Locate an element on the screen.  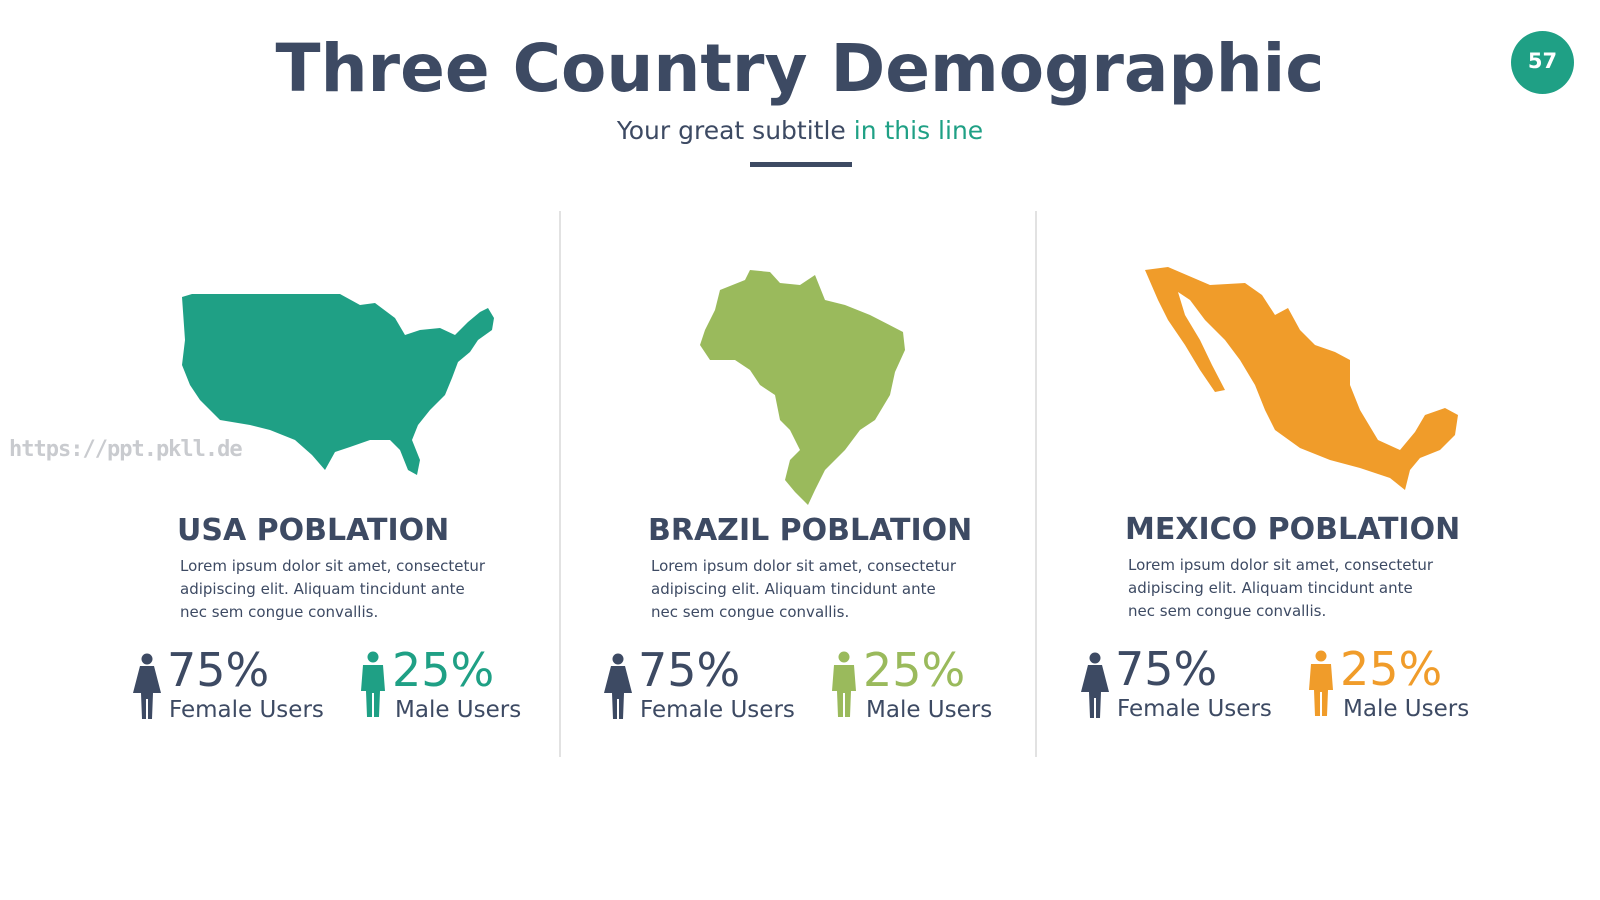
title: Three Country Demographic is located at coordinates (800, 68).